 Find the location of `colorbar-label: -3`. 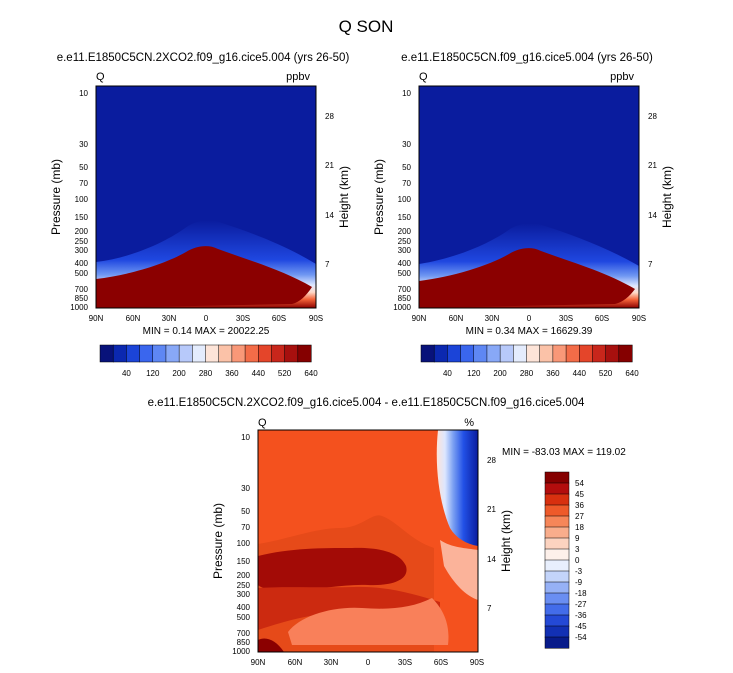

colorbar-label: -3 is located at coordinates (579, 571).